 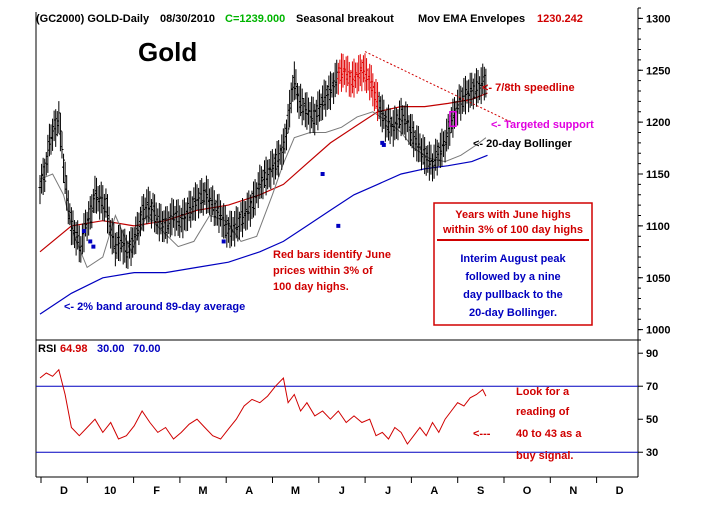 I want to click on price-tick-label-0: 1000, so click(x=658, y=331).